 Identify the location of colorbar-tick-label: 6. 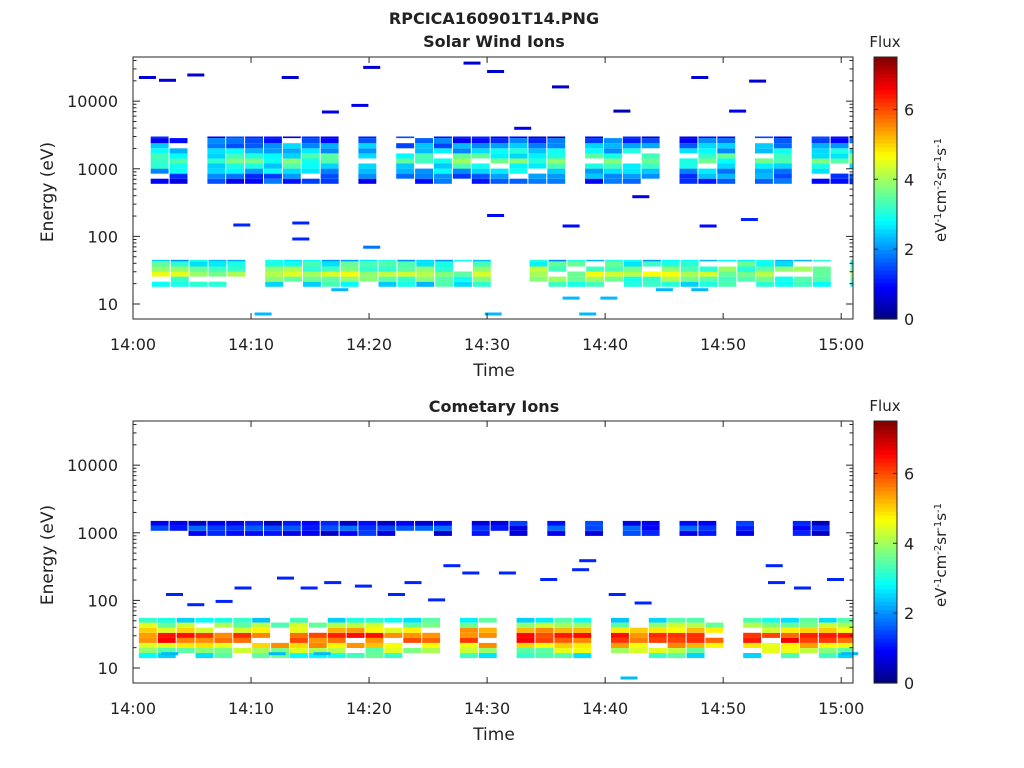
(909, 109).